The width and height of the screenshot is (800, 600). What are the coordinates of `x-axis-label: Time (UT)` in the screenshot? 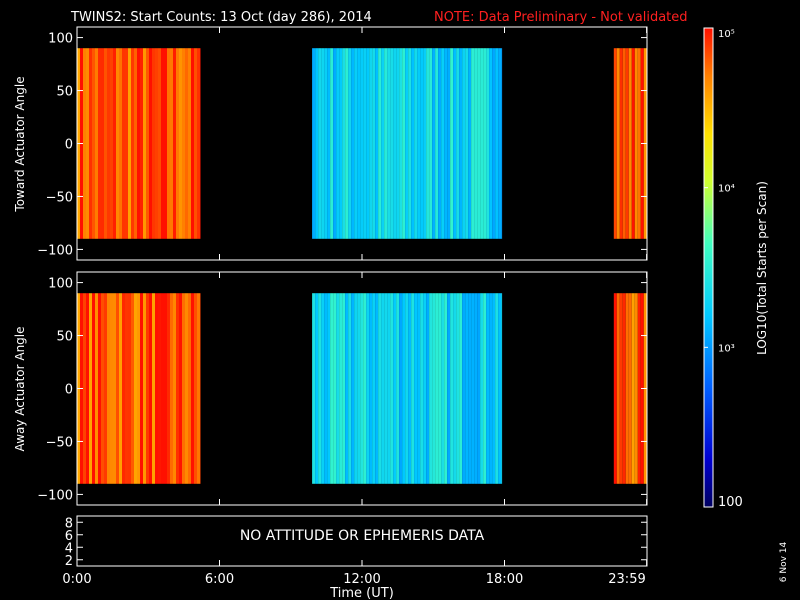 It's located at (361, 593).